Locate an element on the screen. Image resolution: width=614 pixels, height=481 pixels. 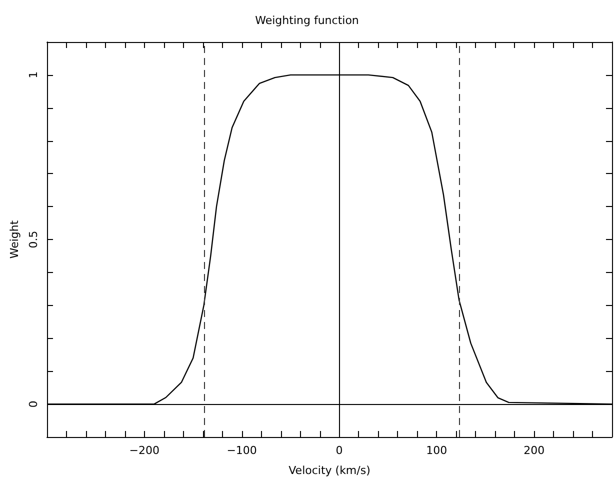
y-tick-label: 1 is located at coordinates (33, 74).